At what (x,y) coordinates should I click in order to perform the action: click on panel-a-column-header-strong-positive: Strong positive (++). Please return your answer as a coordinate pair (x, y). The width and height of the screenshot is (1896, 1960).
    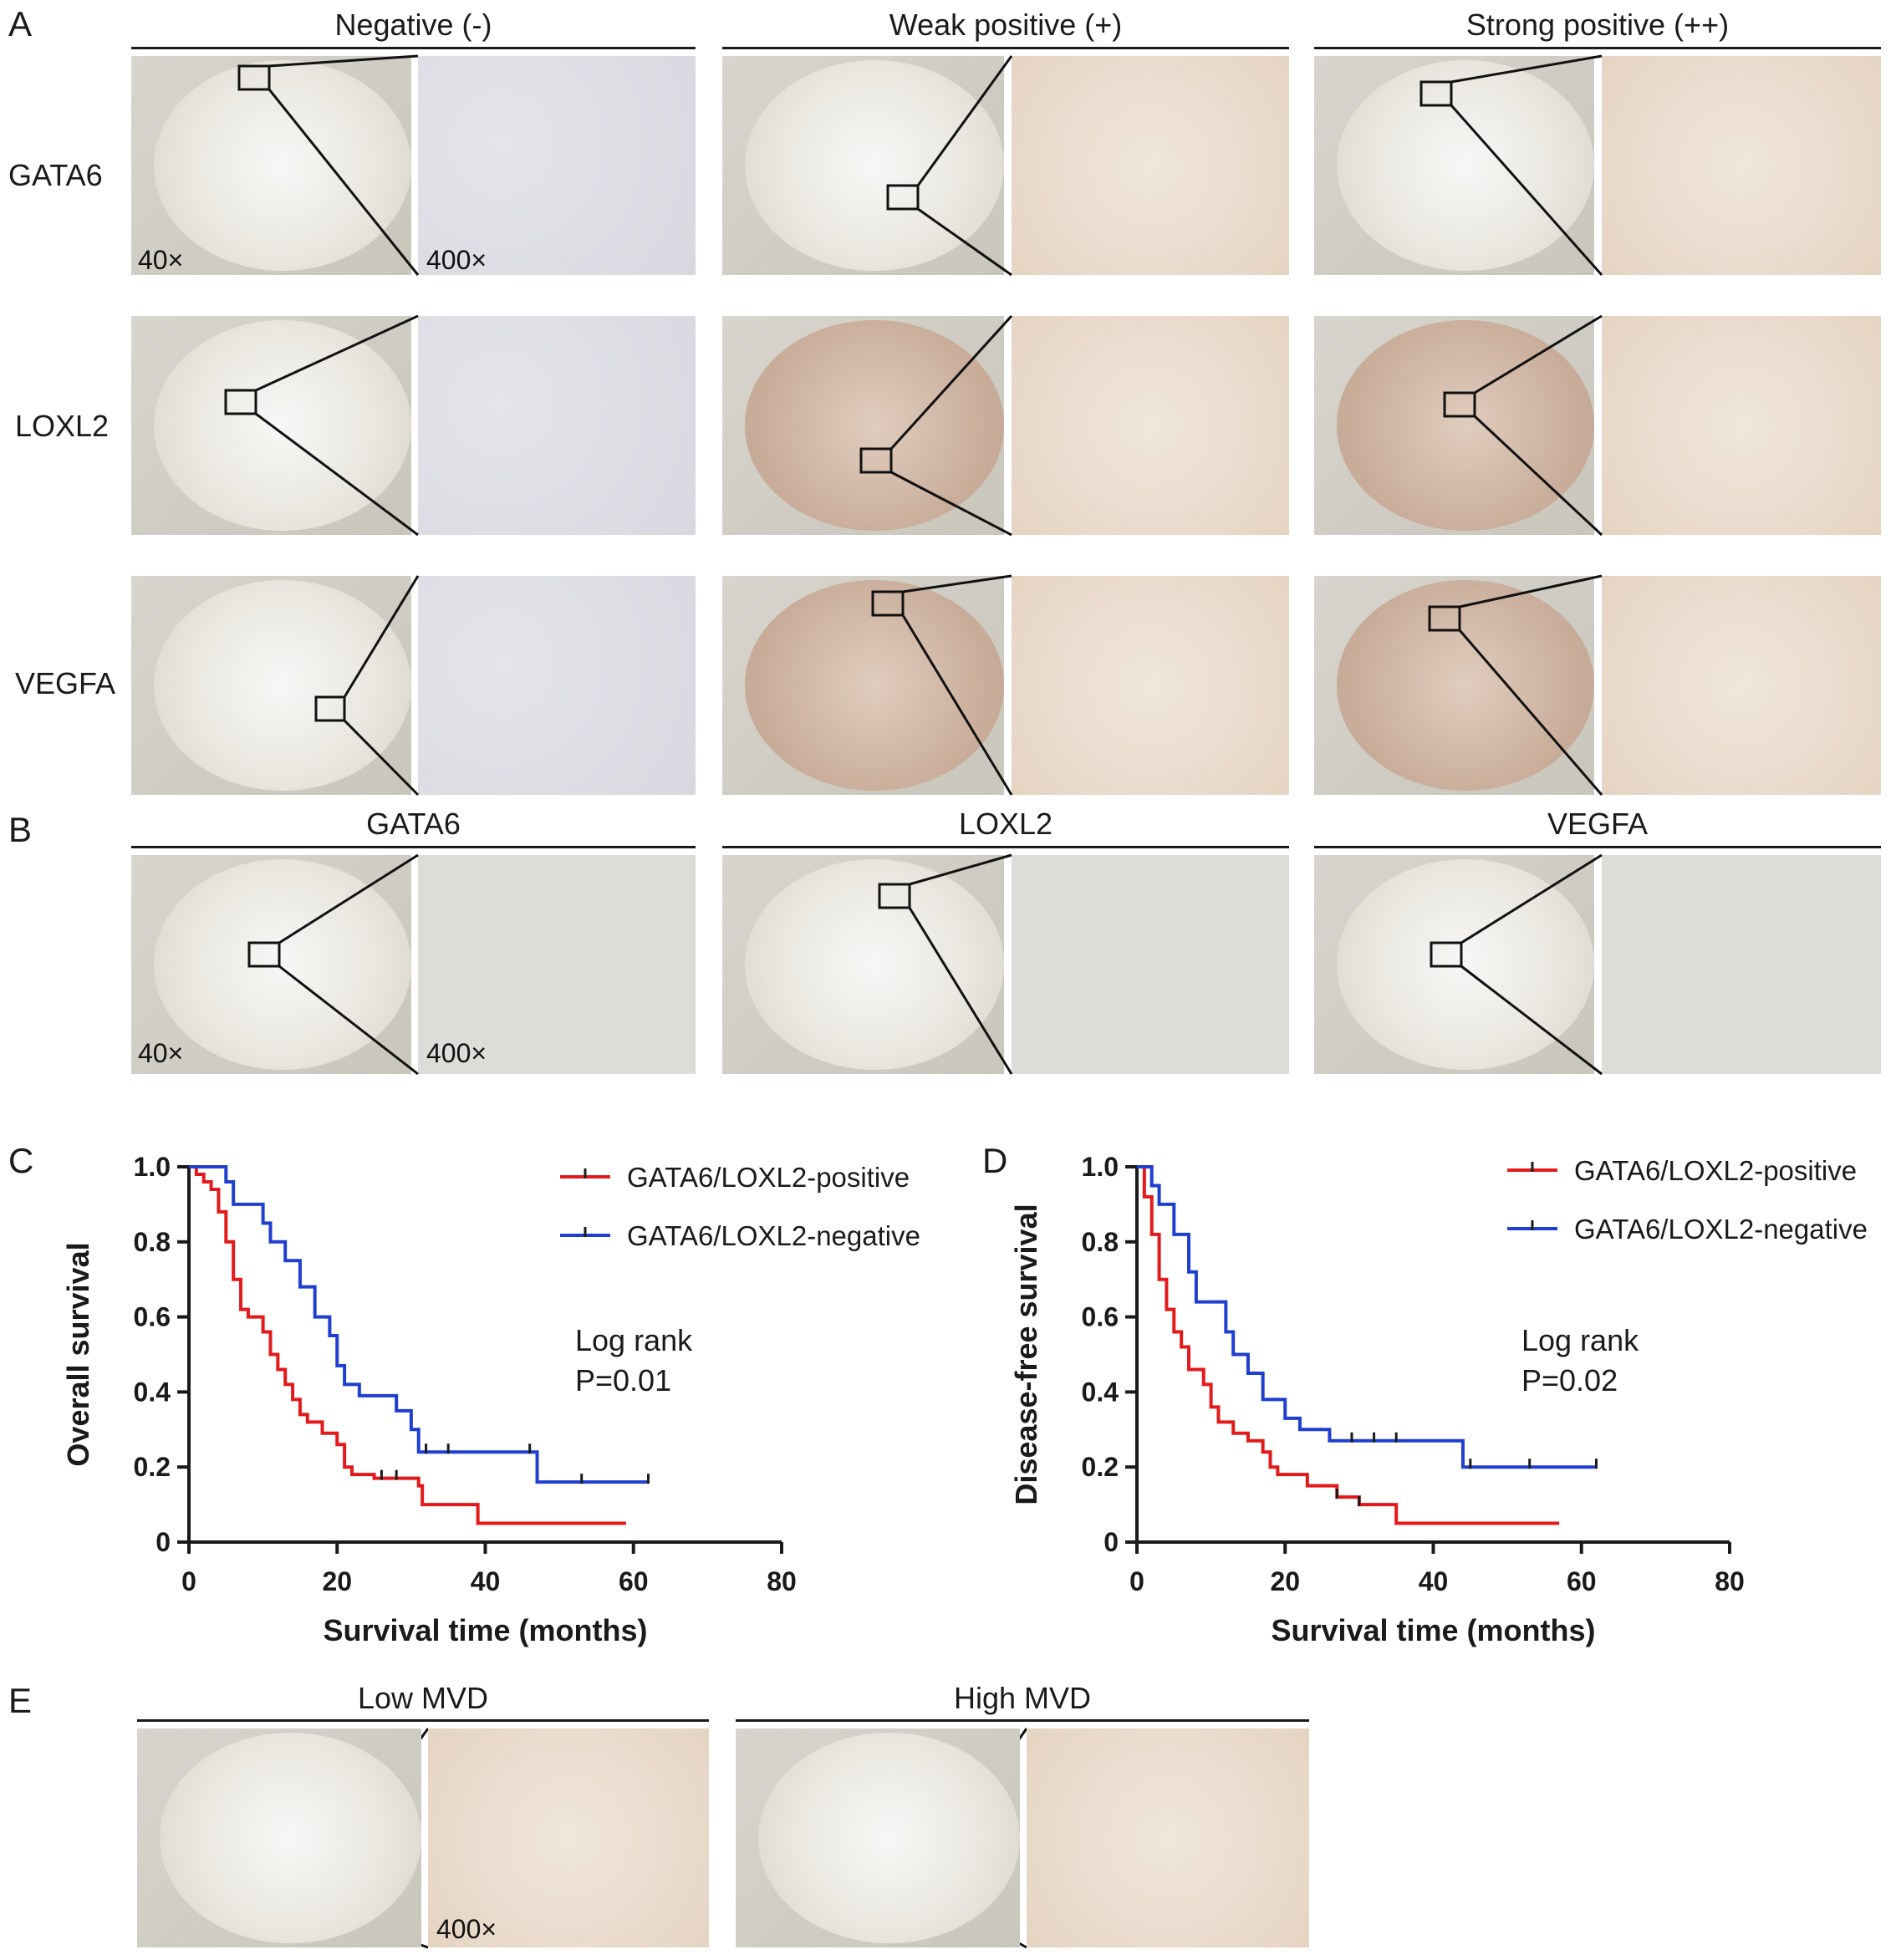
    Looking at the image, I should click on (1597, 25).